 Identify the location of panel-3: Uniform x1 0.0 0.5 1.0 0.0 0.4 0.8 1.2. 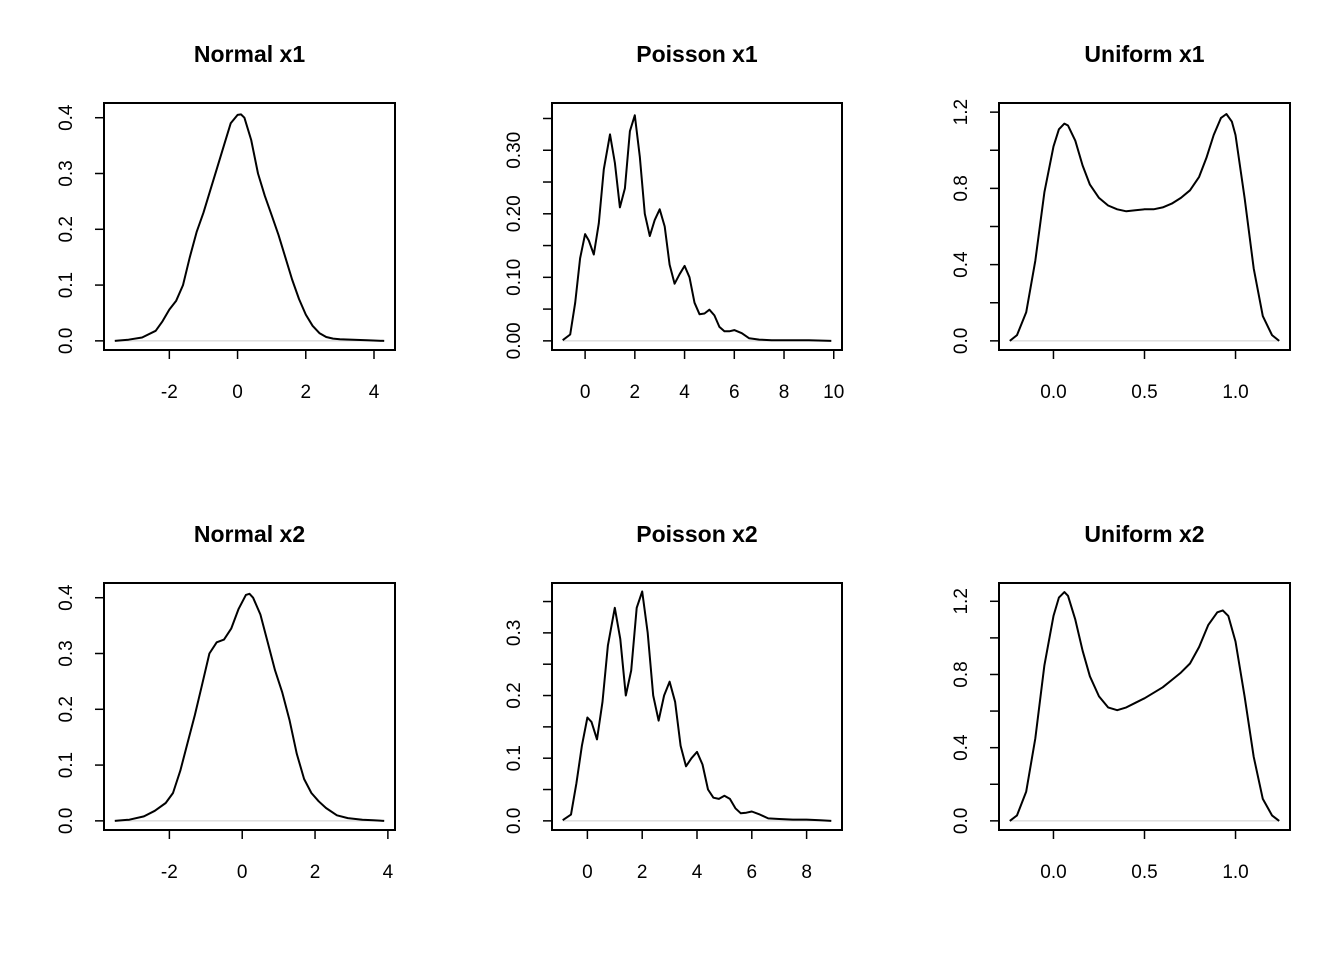
(1121, 222).